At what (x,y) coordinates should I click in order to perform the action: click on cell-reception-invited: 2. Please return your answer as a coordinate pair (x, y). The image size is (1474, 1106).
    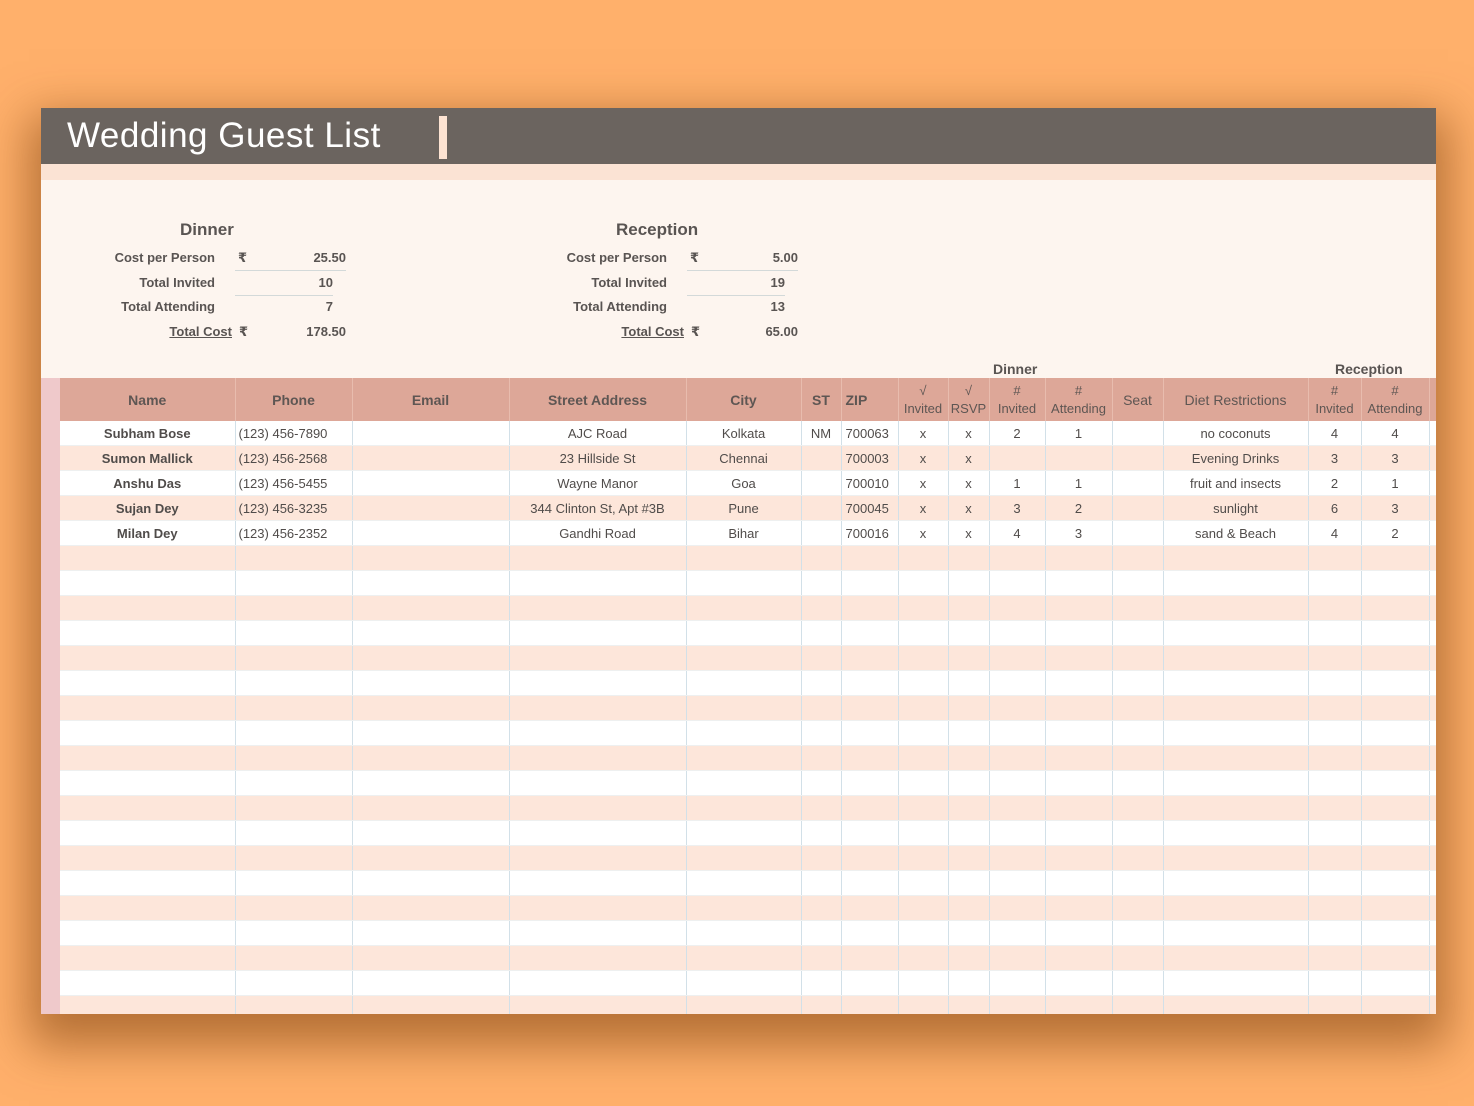
    Looking at the image, I should click on (1335, 483).